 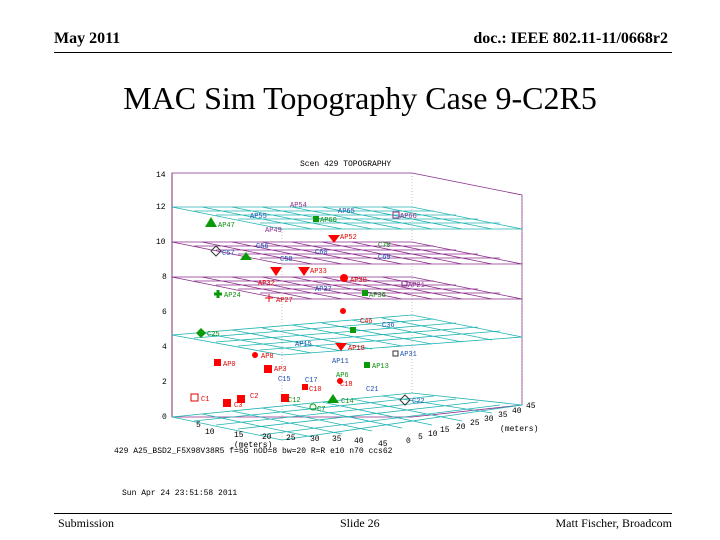 I want to click on node-label: AP55, so click(x=258, y=217).